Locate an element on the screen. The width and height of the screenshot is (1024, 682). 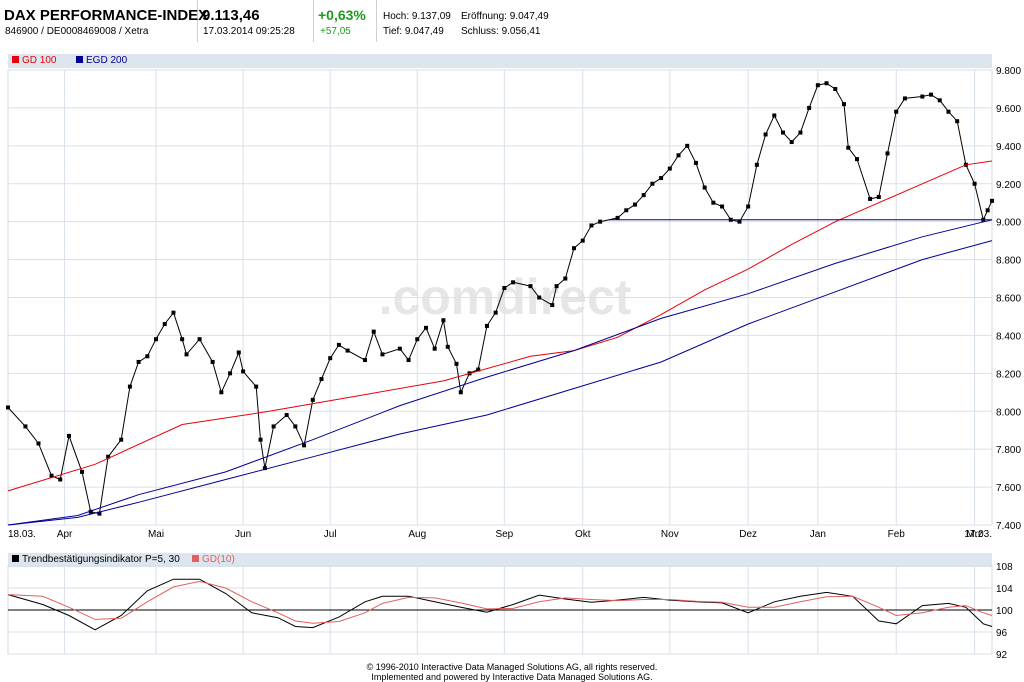
main-x-tick-label: Sep is located at coordinates (504, 534).